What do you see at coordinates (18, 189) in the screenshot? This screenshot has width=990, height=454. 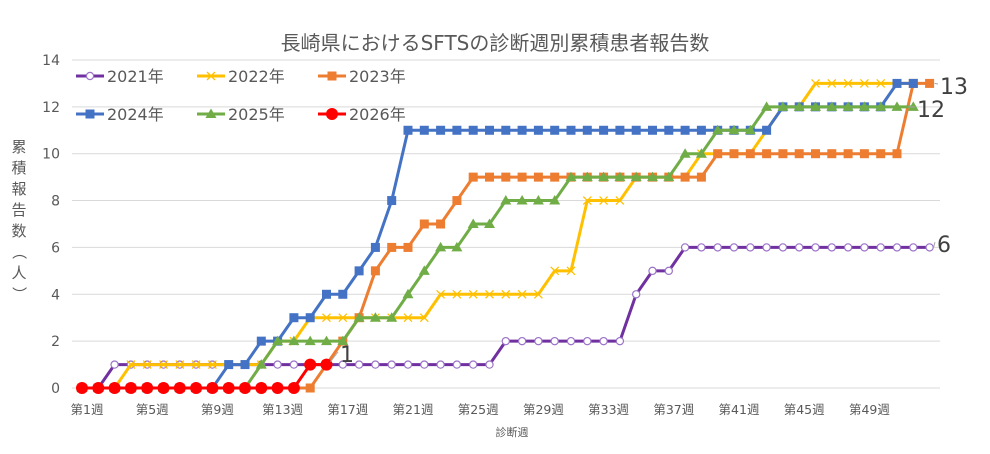 I see `y-axis-title-char: 報` at bounding box center [18, 189].